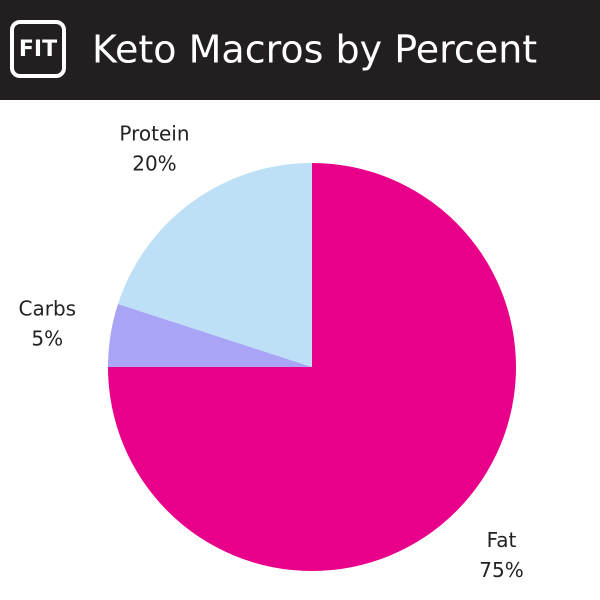 The width and height of the screenshot is (600, 600). Describe the element at coordinates (502, 540) in the screenshot. I see `slice-label: Fat` at that location.